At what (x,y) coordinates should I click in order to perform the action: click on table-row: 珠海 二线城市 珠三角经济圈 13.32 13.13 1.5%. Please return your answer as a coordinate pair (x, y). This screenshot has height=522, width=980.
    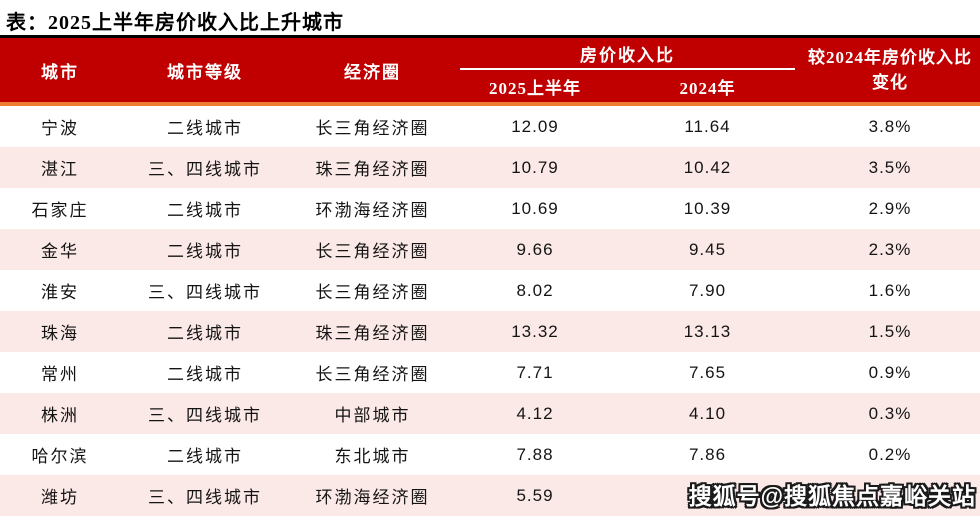
    Looking at the image, I should click on (490, 331).